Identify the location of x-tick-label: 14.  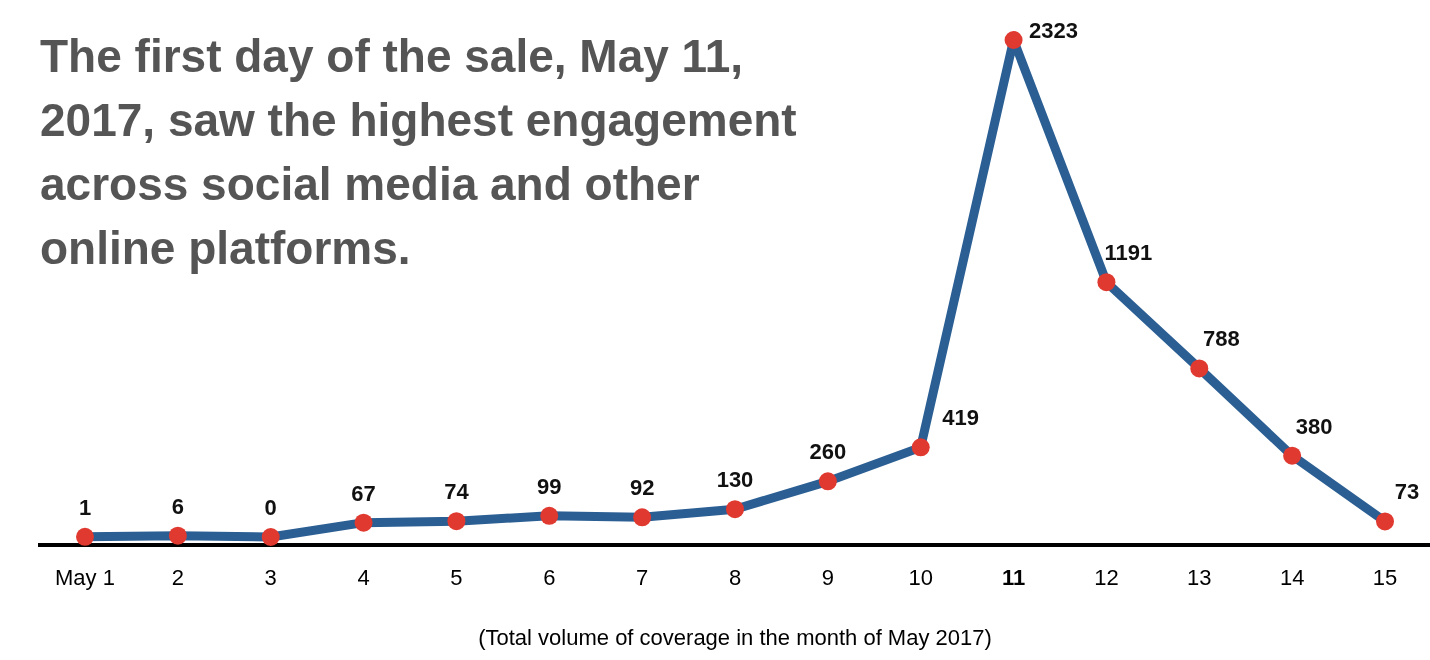
(1292, 577).